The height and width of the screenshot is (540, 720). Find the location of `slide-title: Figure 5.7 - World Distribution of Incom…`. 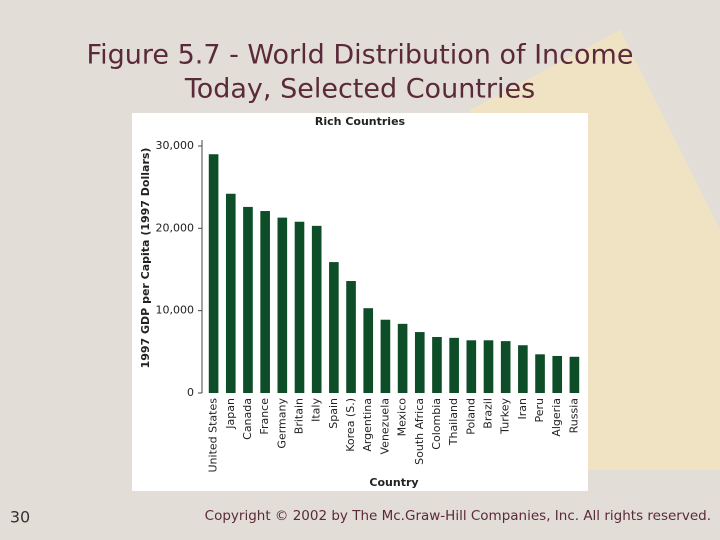

slide-title: Figure 5.7 - World Distribution of Incom… is located at coordinates (360, 55).